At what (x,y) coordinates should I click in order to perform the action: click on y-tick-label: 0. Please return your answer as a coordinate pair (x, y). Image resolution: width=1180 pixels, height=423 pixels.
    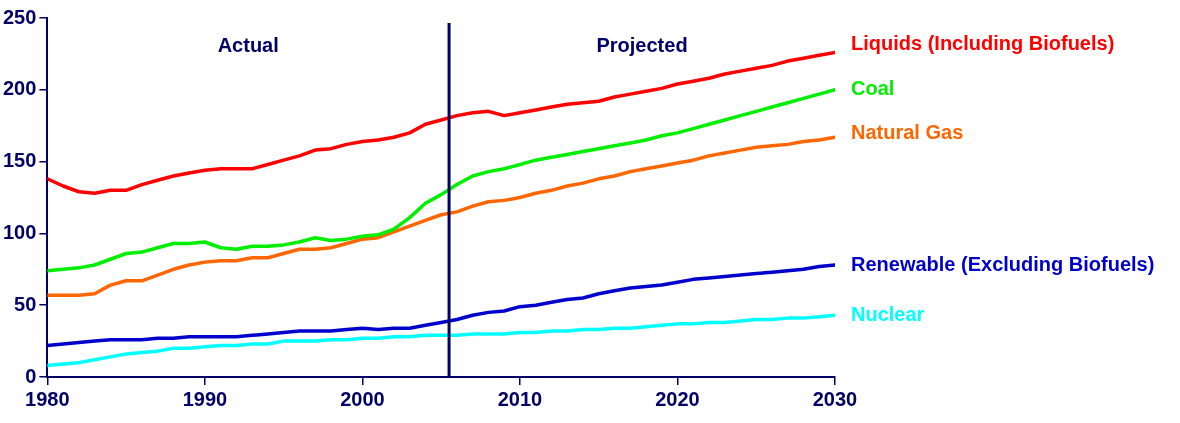
    Looking at the image, I should click on (31, 375).